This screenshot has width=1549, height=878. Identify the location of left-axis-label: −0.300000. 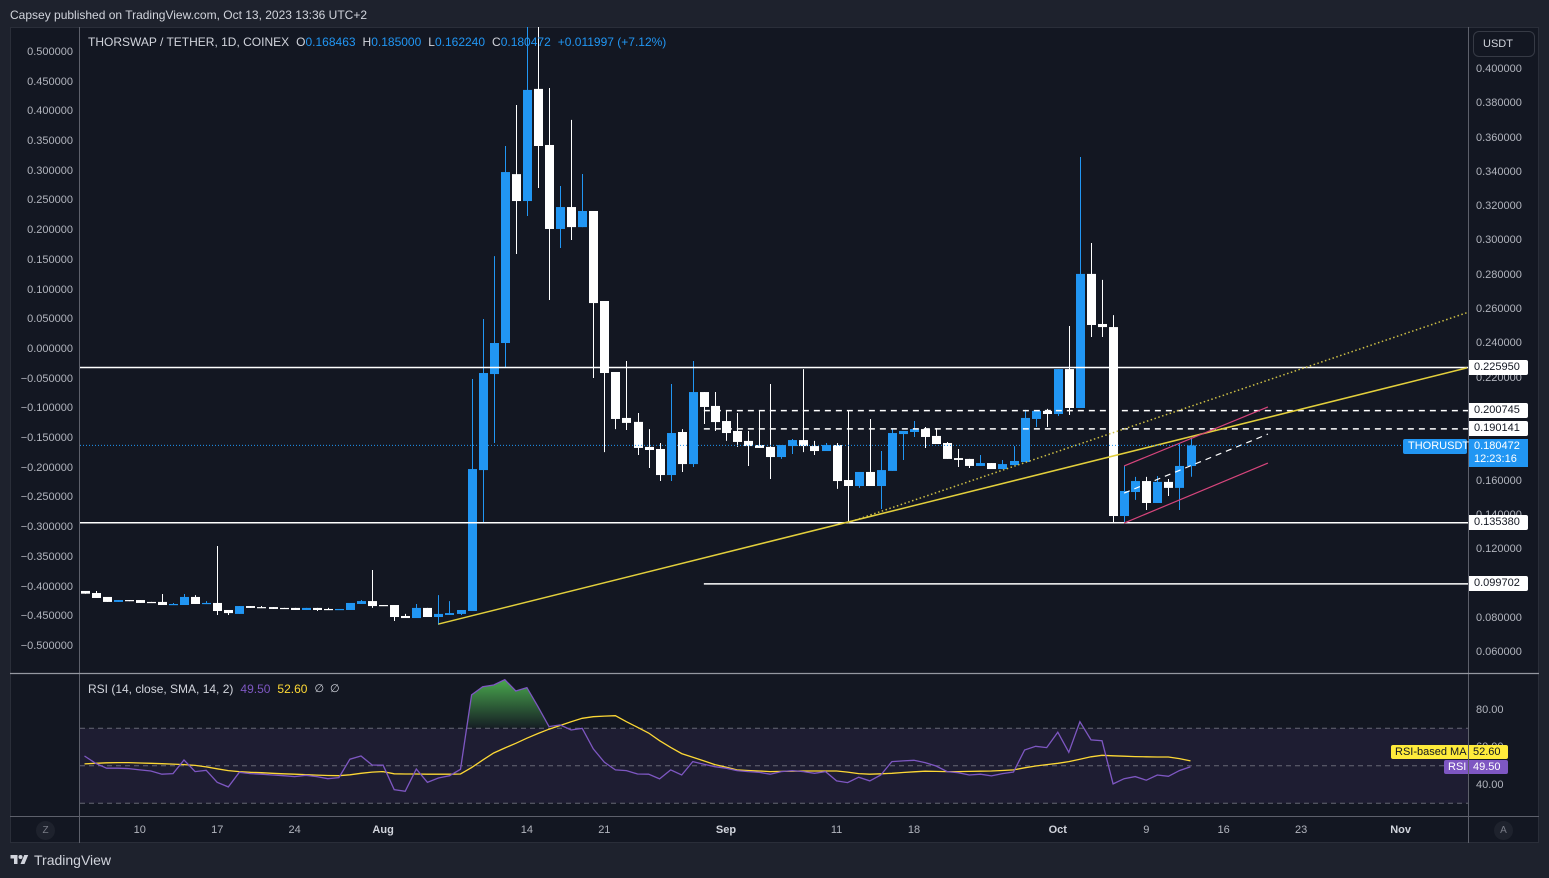
(46, 527).